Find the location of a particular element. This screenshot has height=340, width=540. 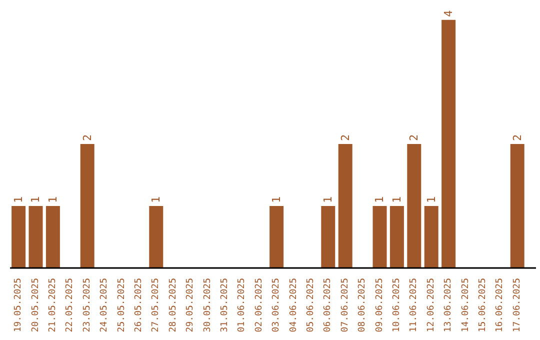

x-tick-label: 27.05.2025 is located at coordinates (156, 305).